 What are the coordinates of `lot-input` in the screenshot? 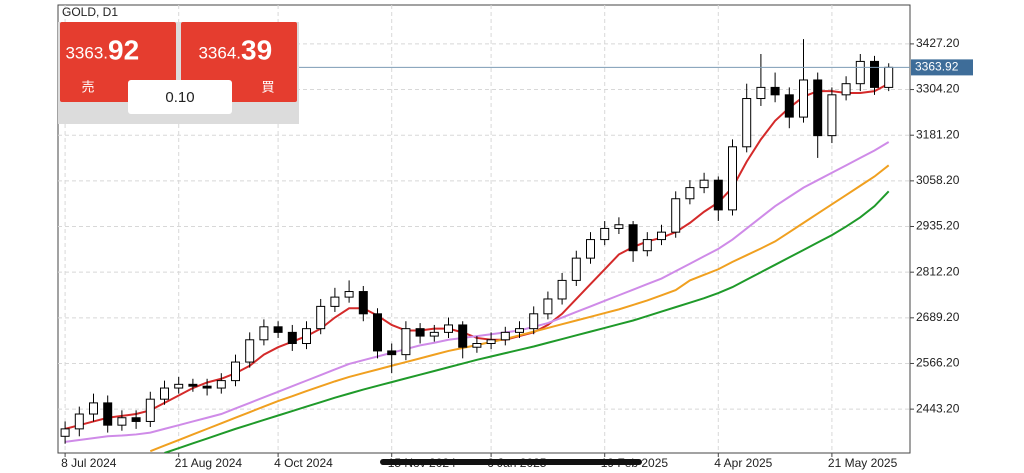 It's located at (180, 97).